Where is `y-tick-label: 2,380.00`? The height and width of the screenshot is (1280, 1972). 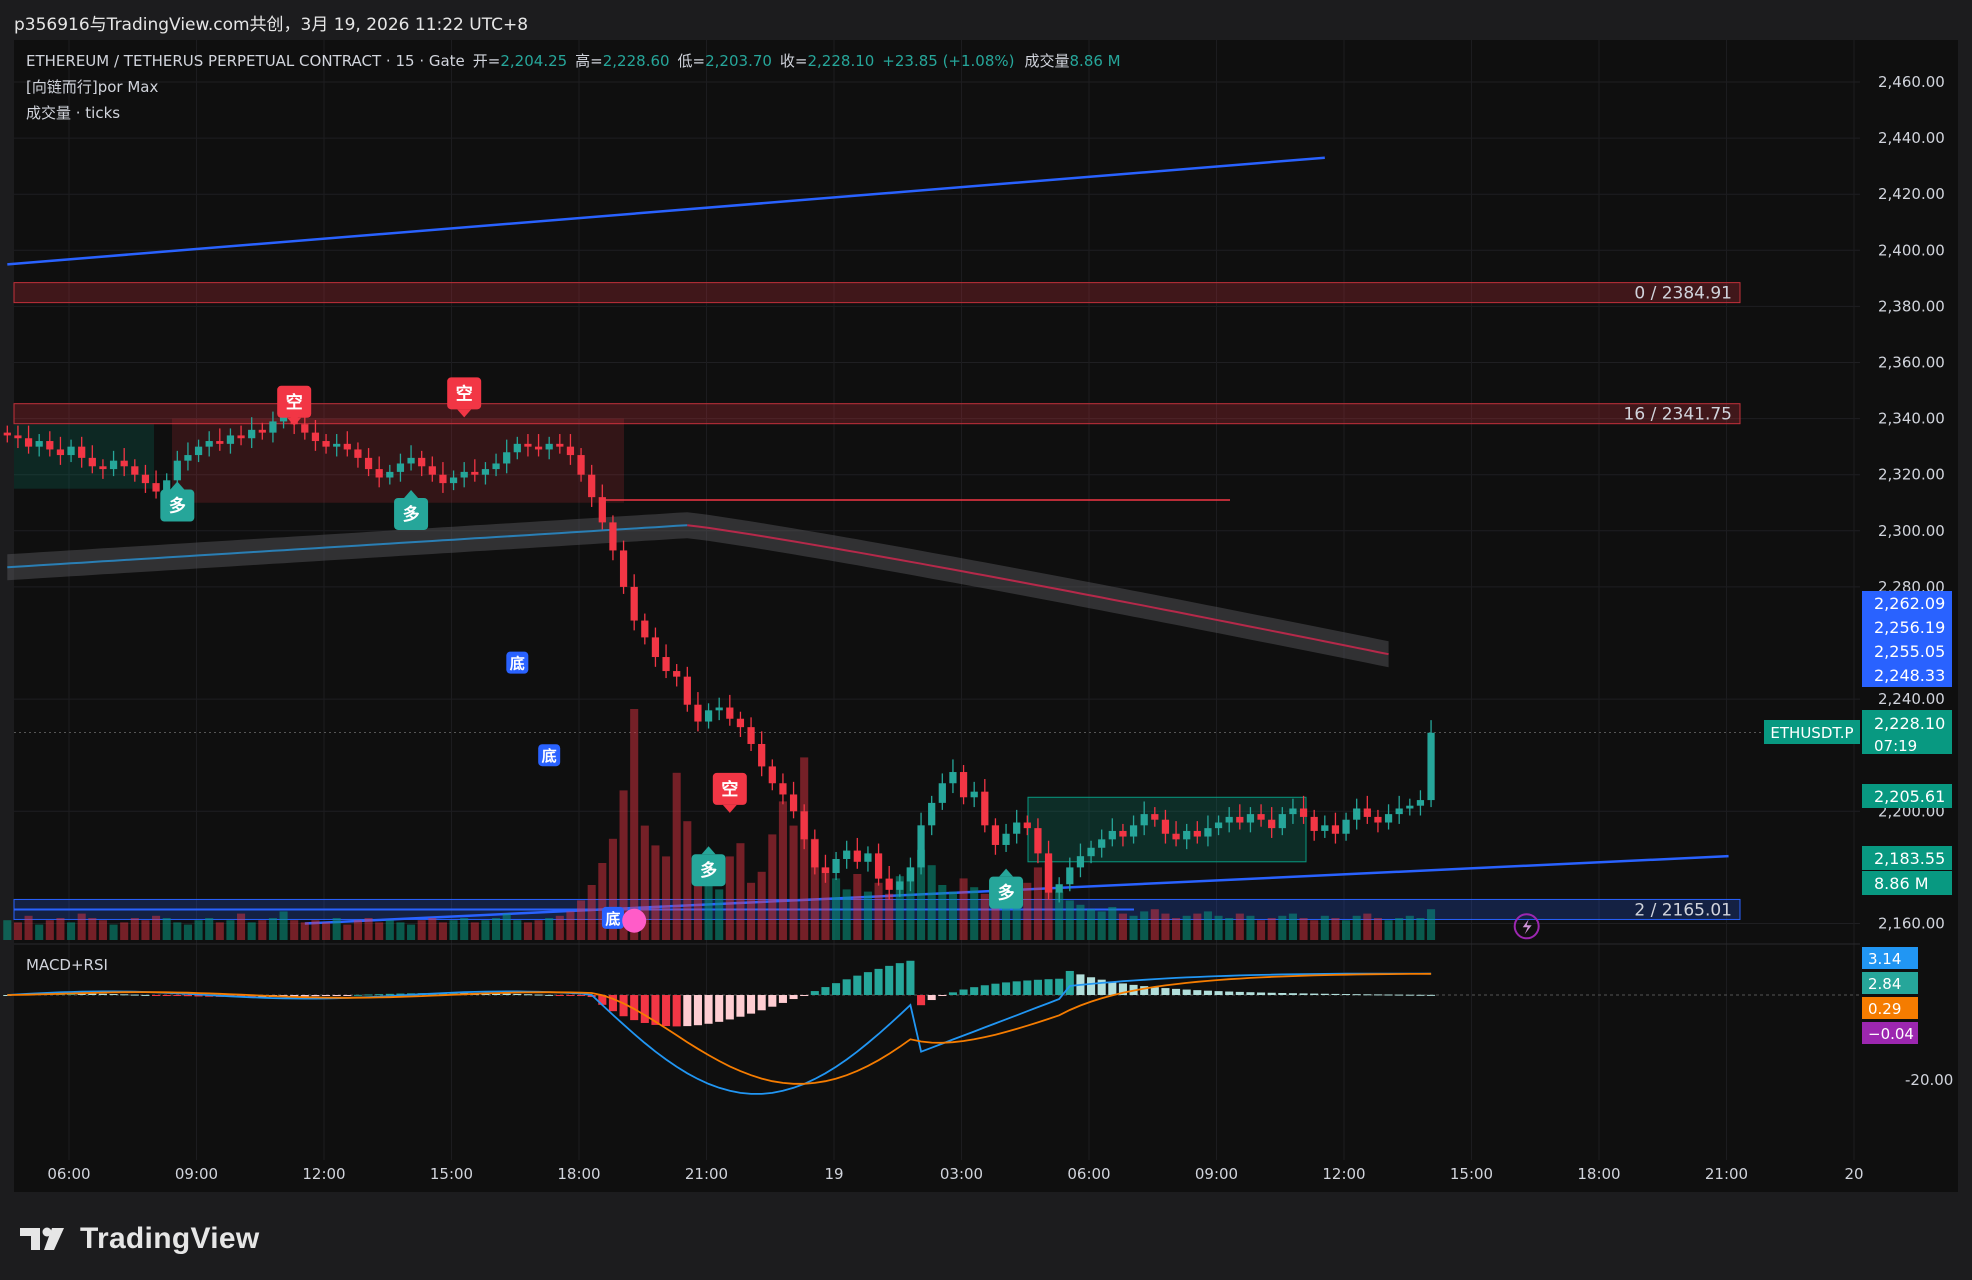 y-tick-label: 2,380.00 is located at coordinates (1911, 306).